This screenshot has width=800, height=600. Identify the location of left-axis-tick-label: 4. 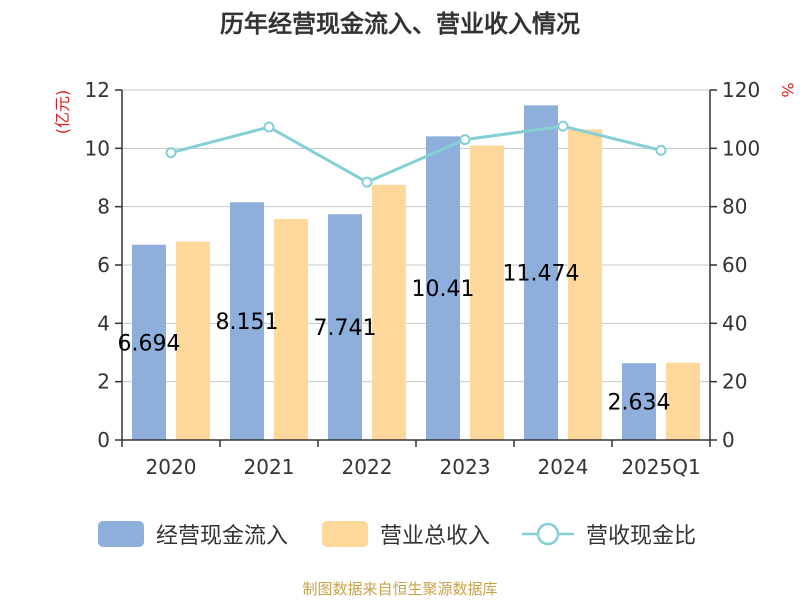
(103, 323).